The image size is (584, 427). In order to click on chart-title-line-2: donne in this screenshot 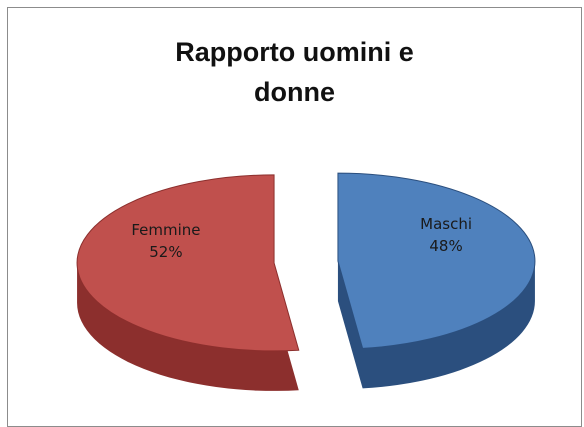, I will do `click(294, 92)`.